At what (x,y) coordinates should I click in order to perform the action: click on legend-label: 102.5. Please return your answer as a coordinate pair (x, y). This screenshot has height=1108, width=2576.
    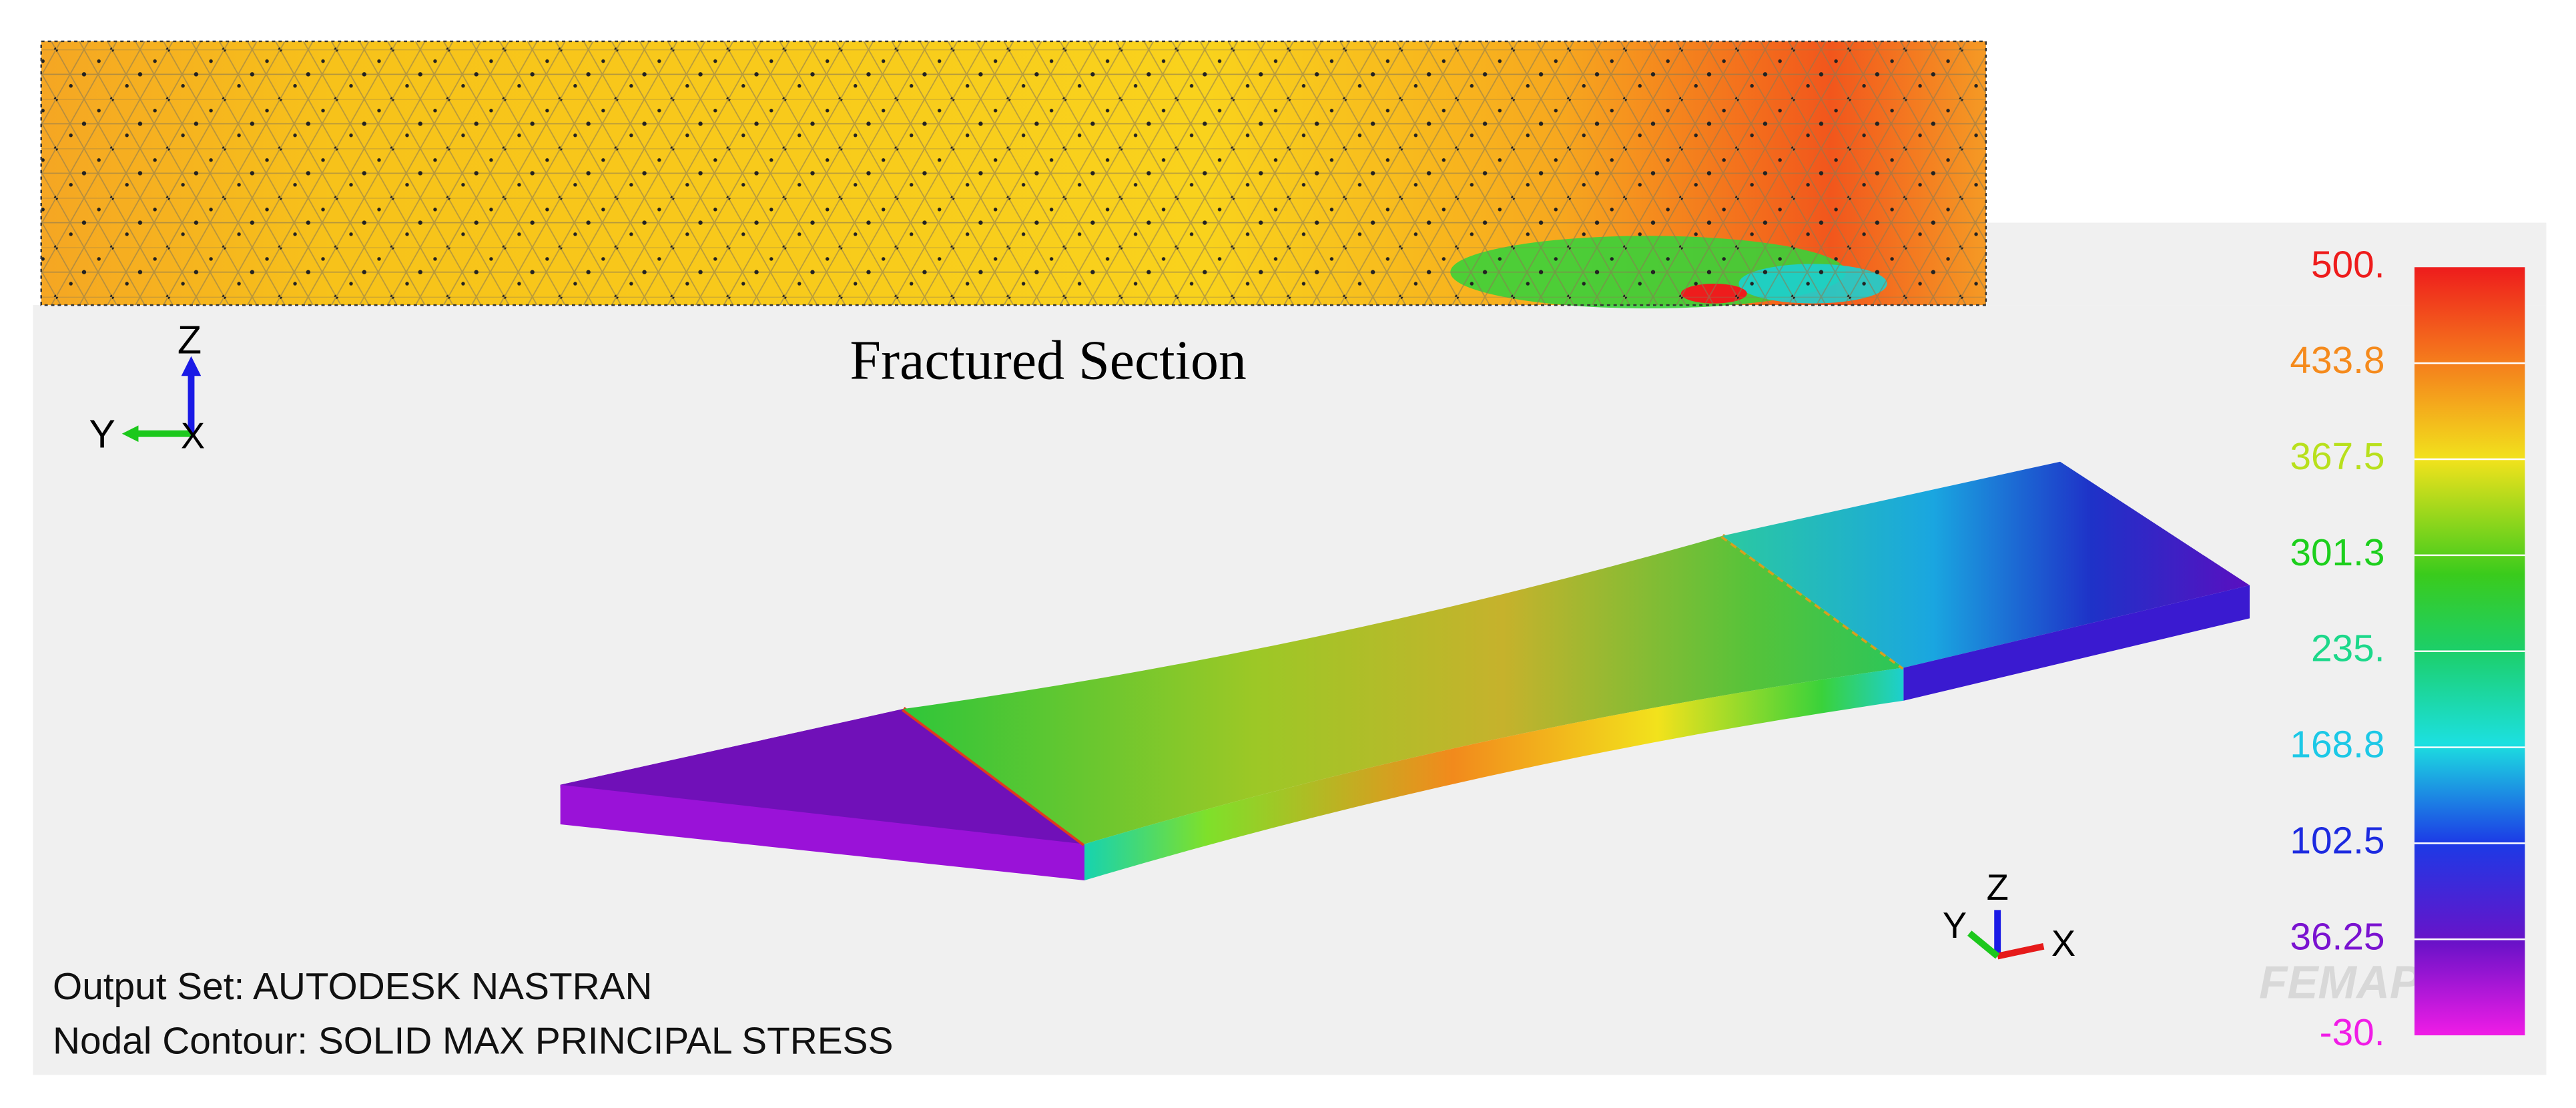
    Looking at the image, I should click on (2337, 841).